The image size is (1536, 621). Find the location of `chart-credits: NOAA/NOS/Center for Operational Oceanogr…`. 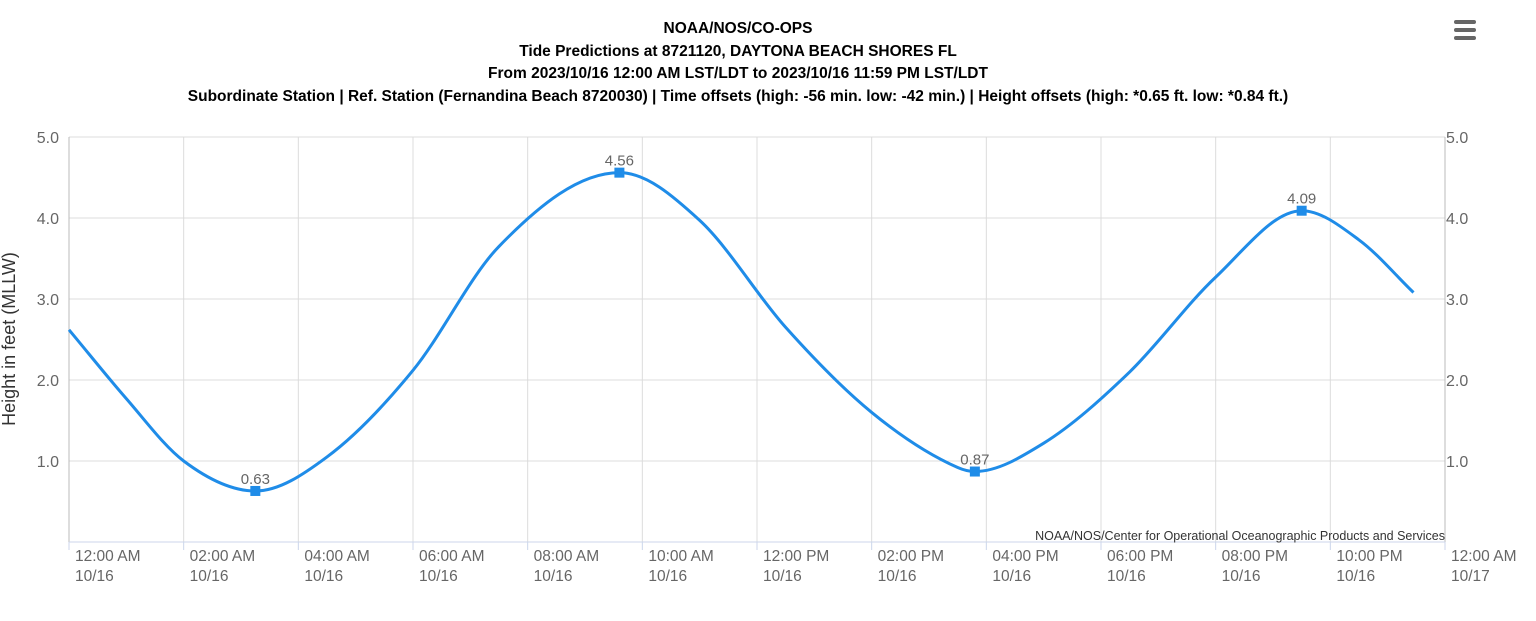

chart-credits: NOAA/NOS/Center for Operational Oceanogr… is located at coordinates (1240, 536).